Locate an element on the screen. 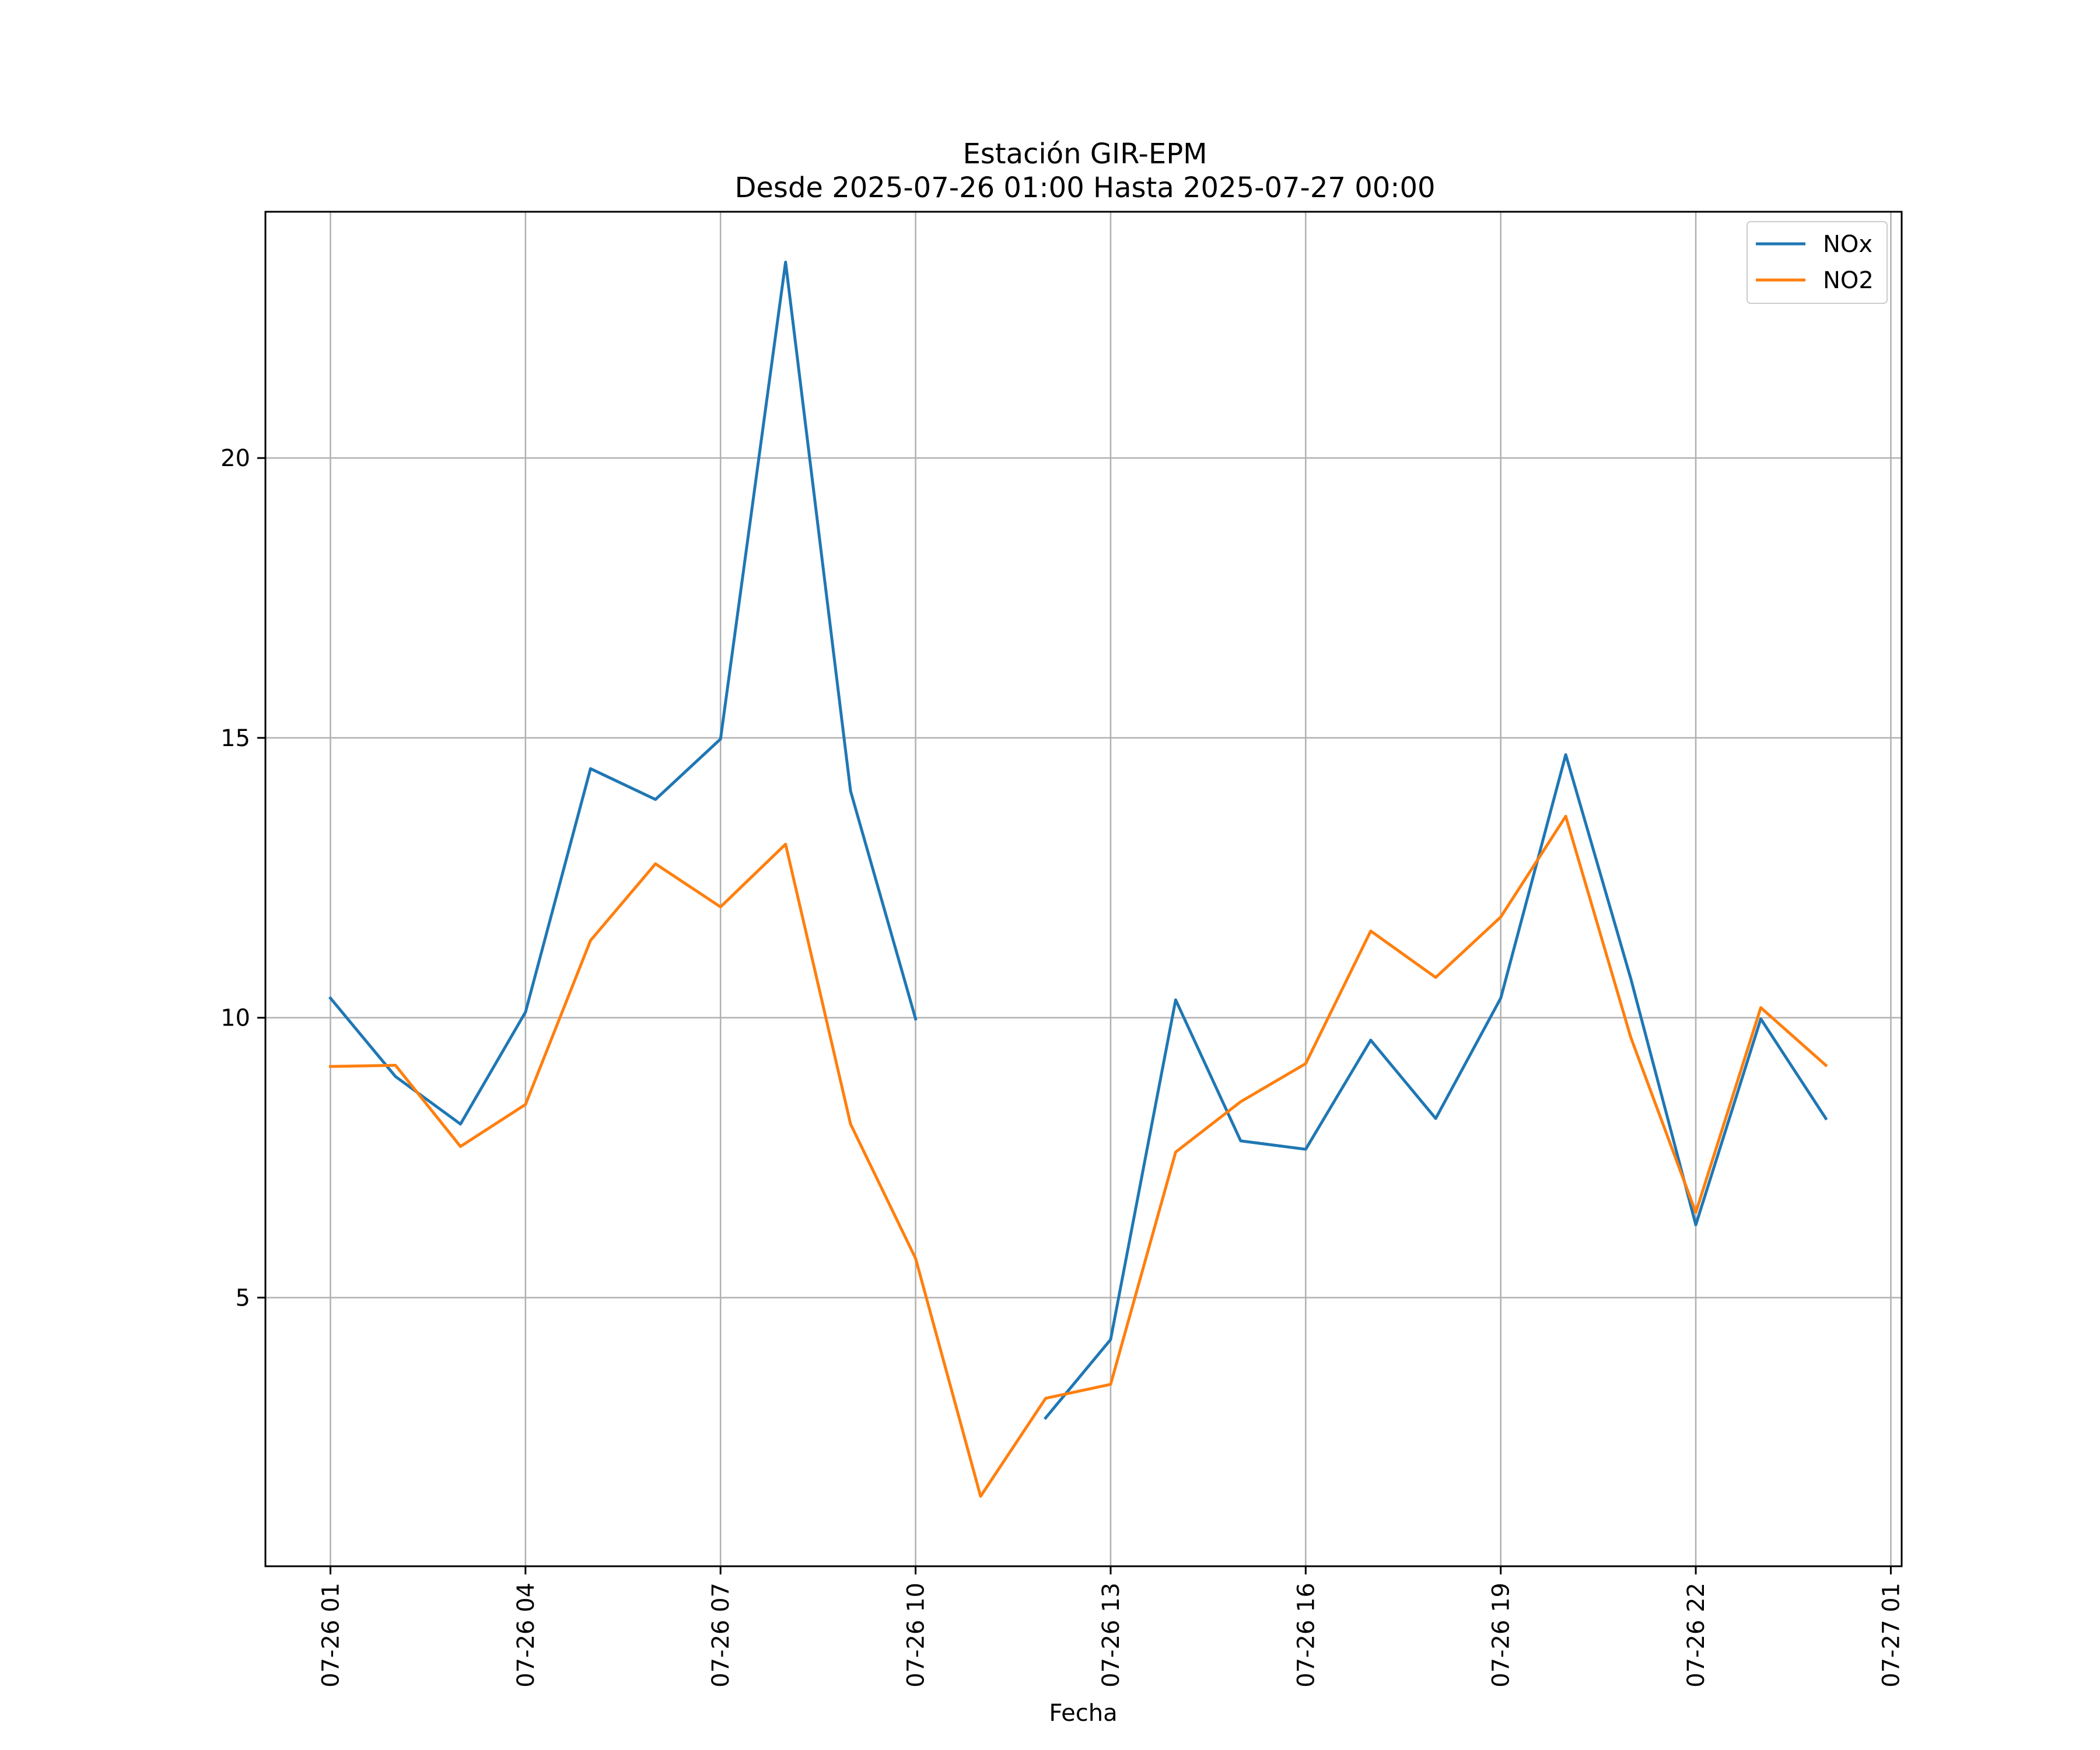 This screenshot has width=2100, height=1750. x-tick-label: 07-27 01 is located at coordinates (1891, 1636).